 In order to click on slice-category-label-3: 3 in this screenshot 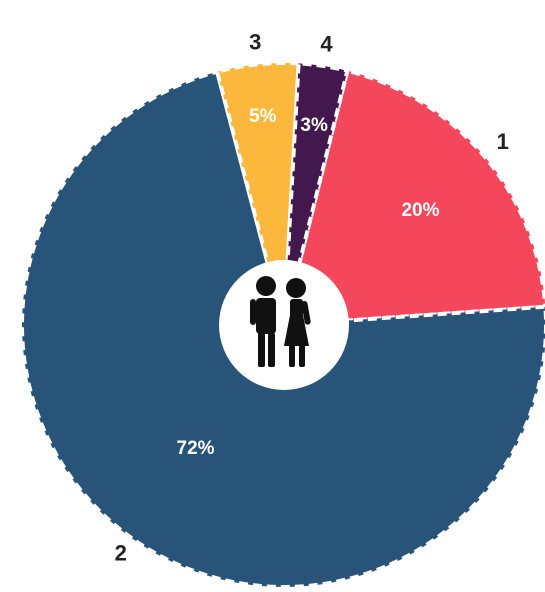, I will do `click(255, 42)`.